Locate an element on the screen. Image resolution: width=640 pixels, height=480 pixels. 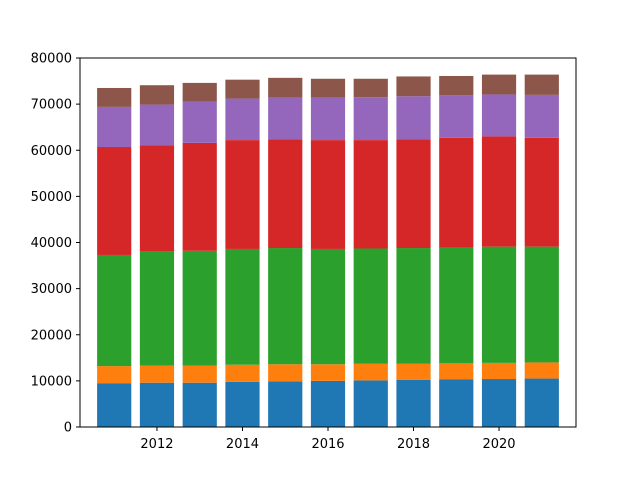
y-tick-label: 60000 is located at coordinates (51, 151).